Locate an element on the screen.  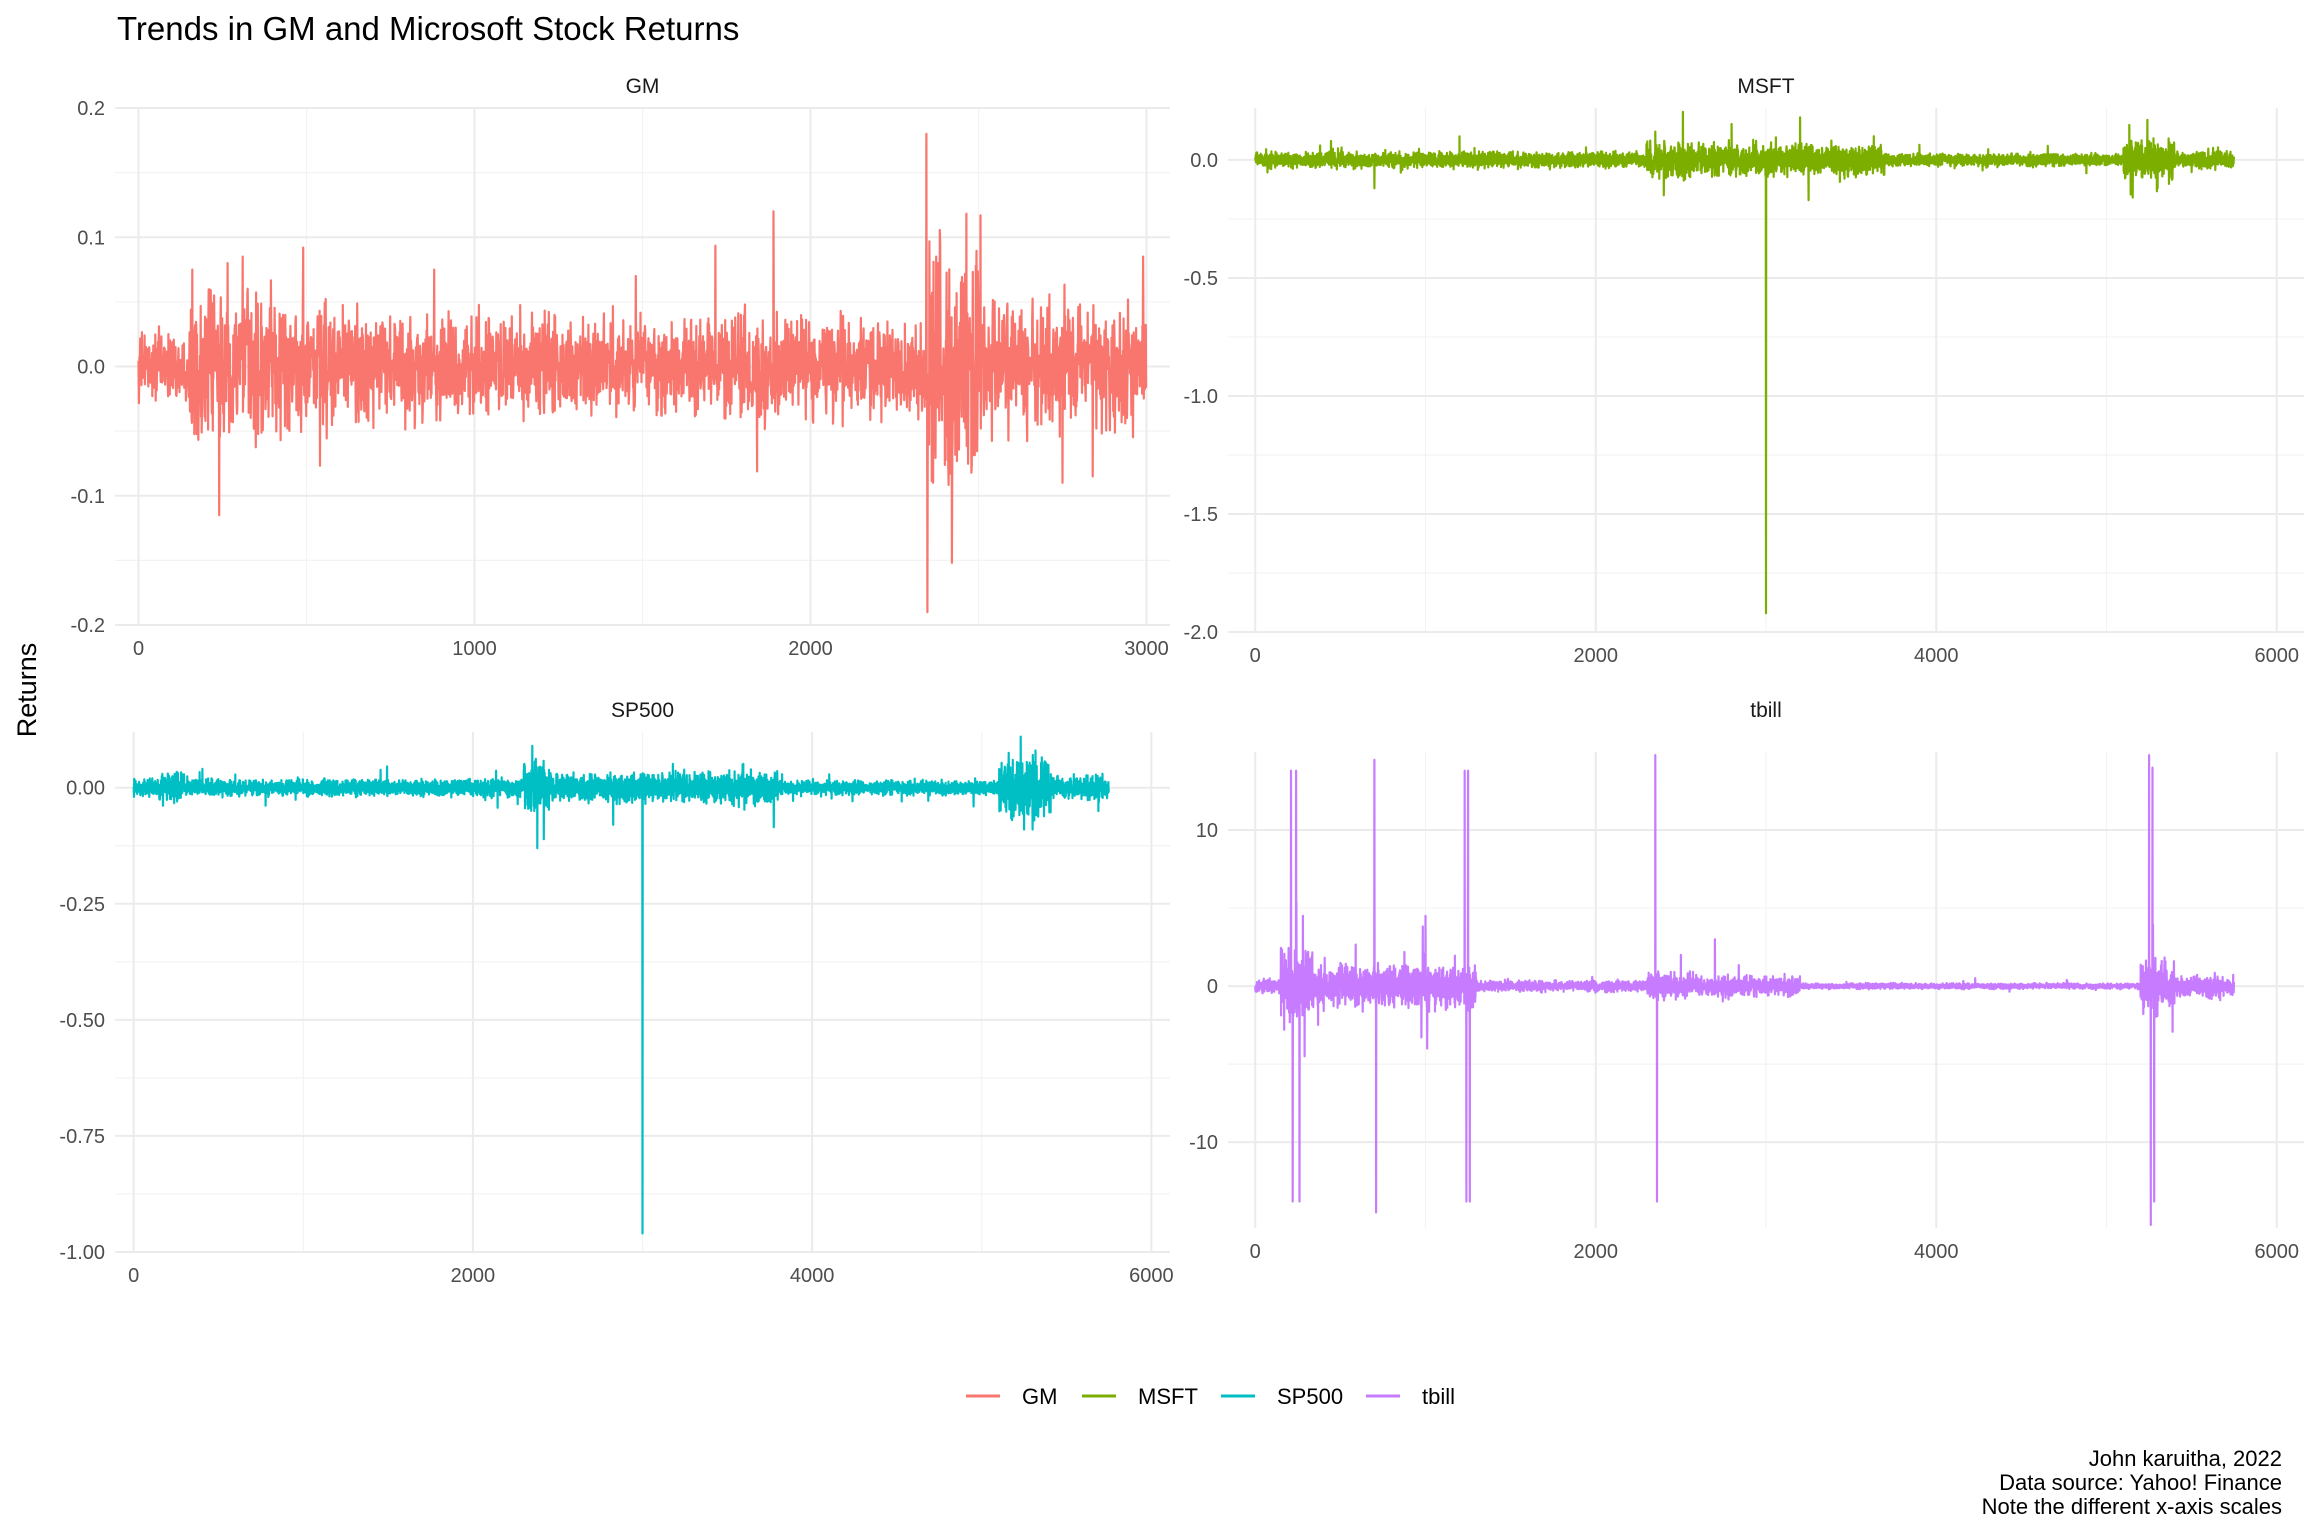
y-tick-label: -0.2 is located at coordinates (88, 626).